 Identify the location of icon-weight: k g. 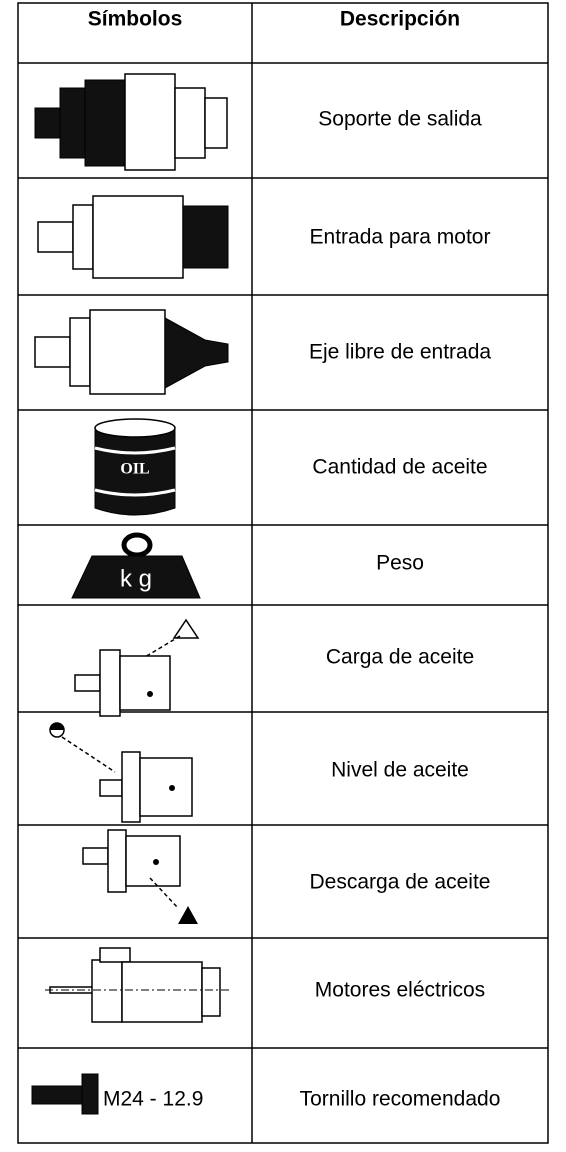
(136, 565).